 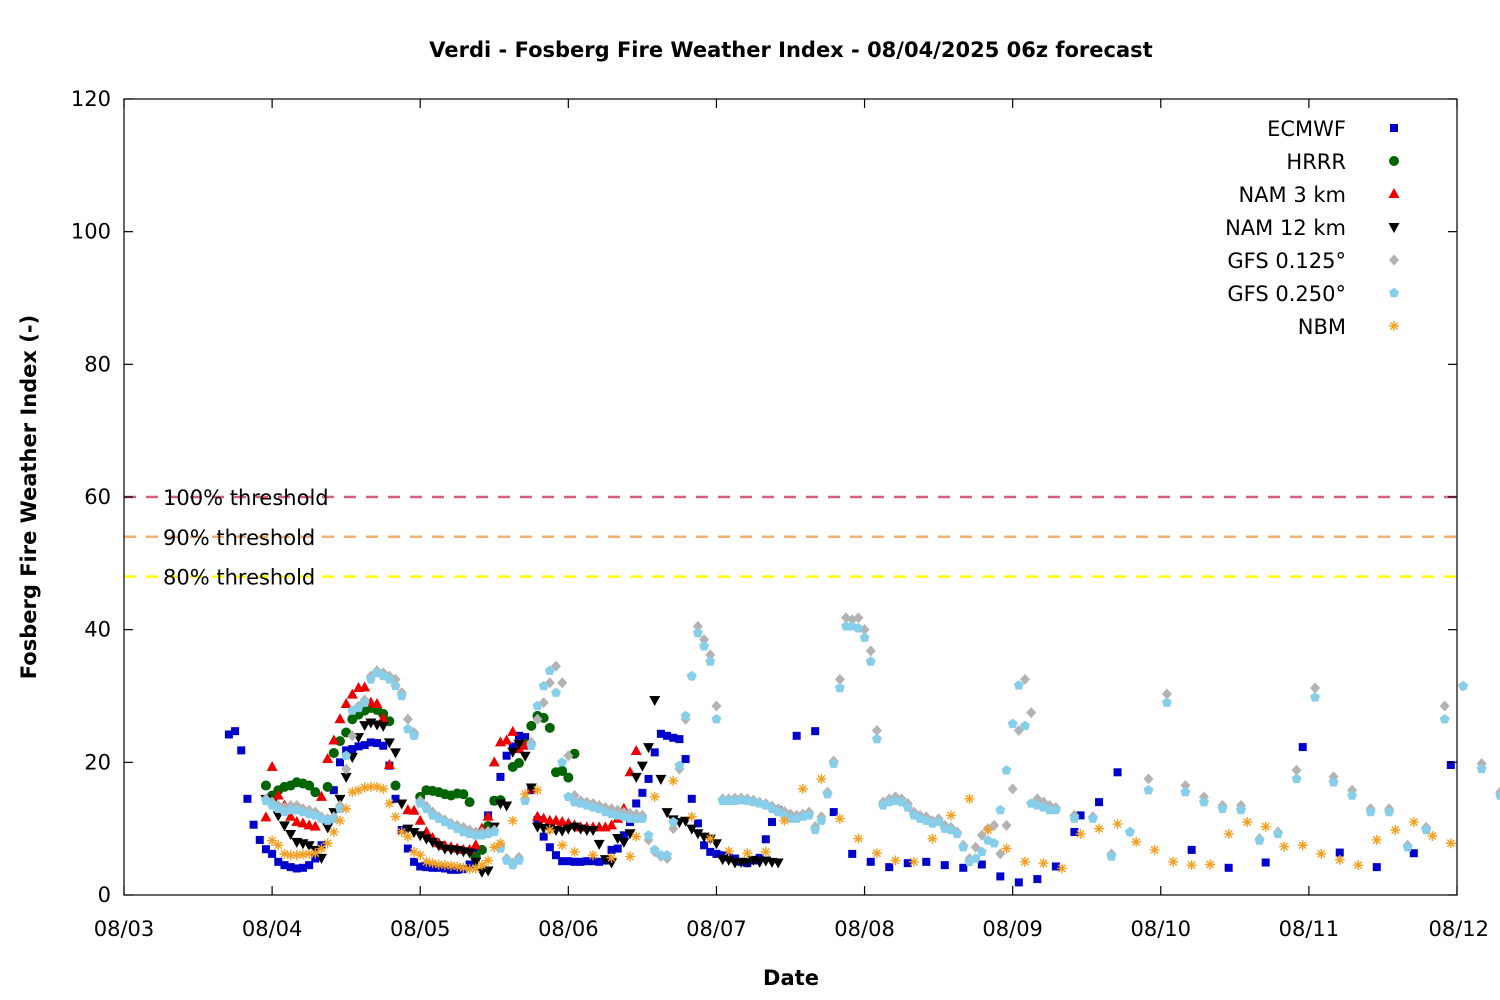 I want to click on y-tick-label: 120, so click(x=91, y=99).